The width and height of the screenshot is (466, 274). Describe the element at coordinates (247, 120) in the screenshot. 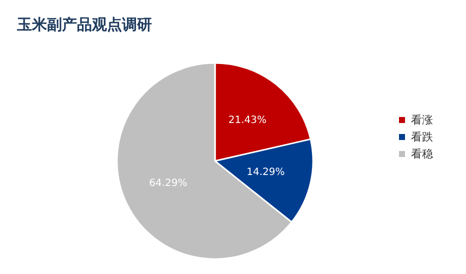

I see `data-label: 21.43%` at that location.